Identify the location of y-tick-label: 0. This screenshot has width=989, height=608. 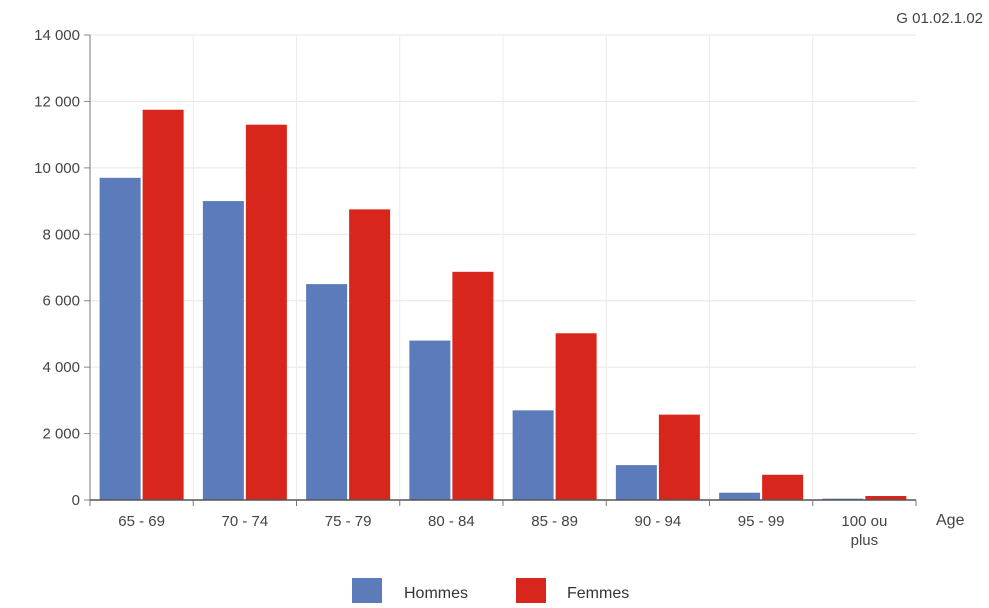
(76, 500).